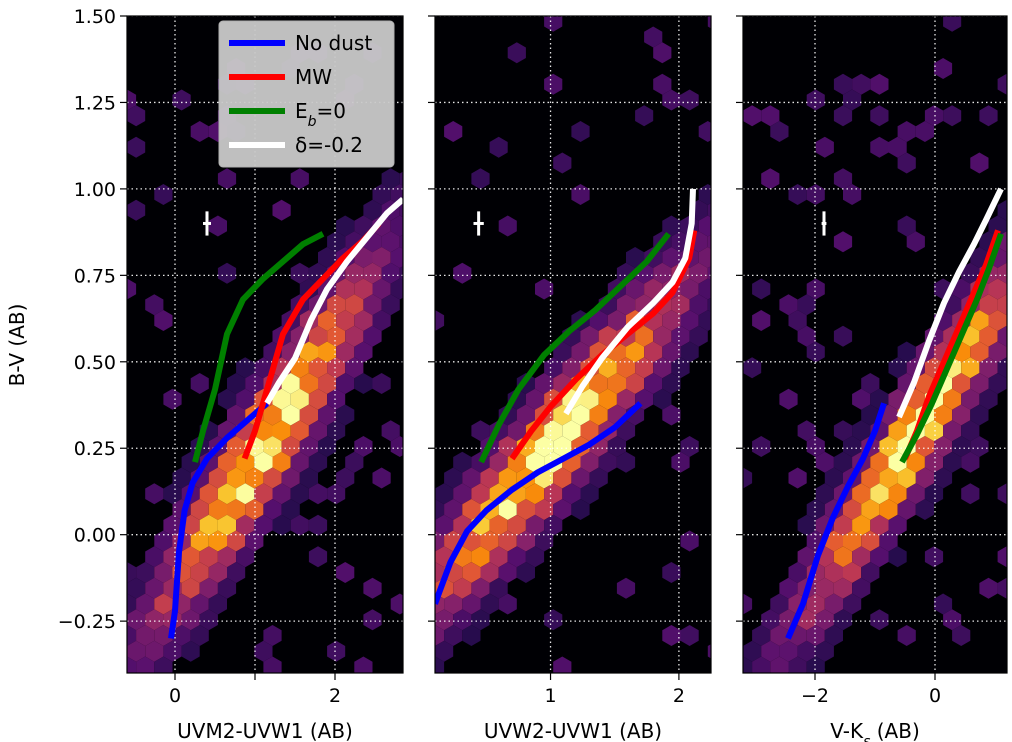 The height and width of the screenshot is (742, 1012). Describe the element at coordinates (296, 145) in the screenshot. I see `legend-entry: δ=-0.2` at that location.